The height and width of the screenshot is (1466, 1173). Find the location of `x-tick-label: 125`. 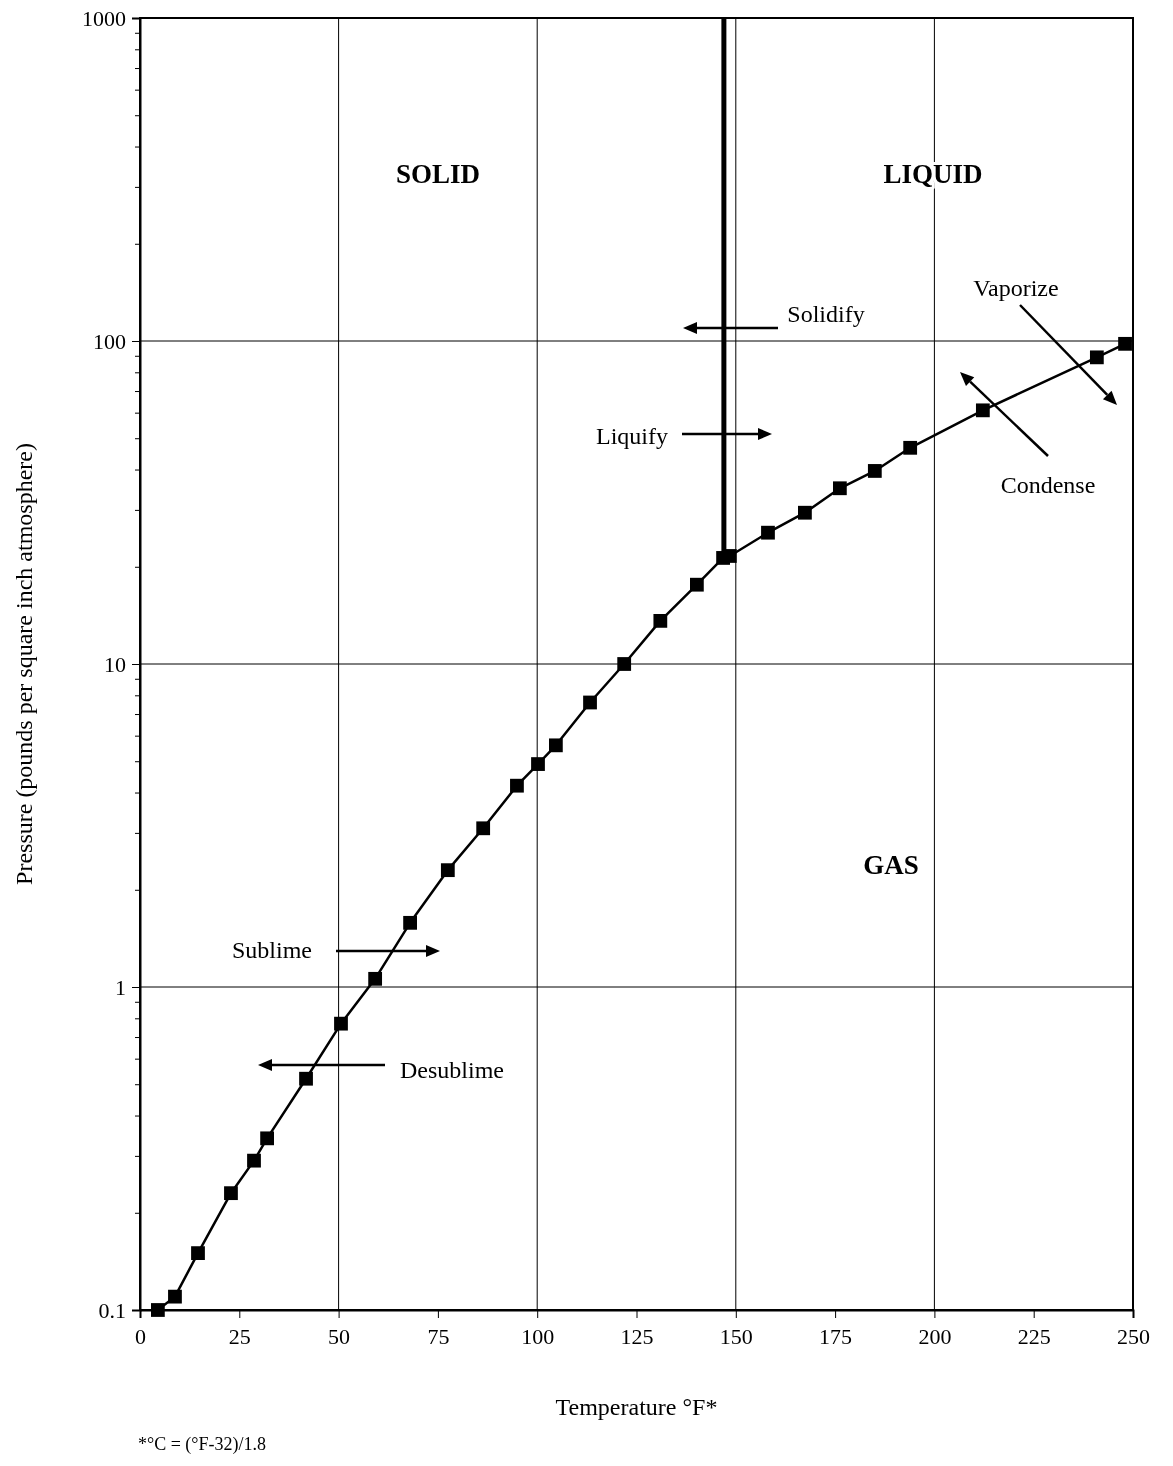

x-tick-label: 125 is located at coordinates (637, 1336).